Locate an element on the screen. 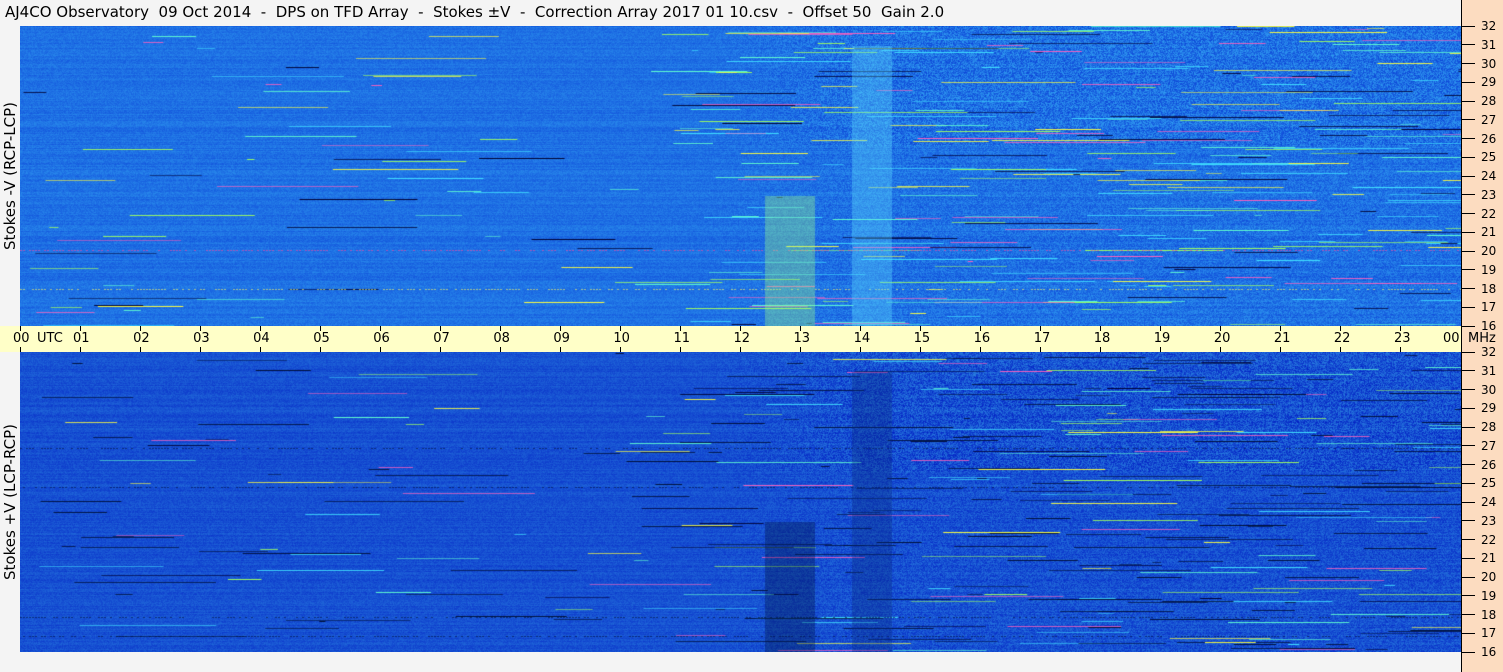 The height and width of the screenshot is (672, 1503). time-tick-label: 12 is located at coordinates (742, 338).